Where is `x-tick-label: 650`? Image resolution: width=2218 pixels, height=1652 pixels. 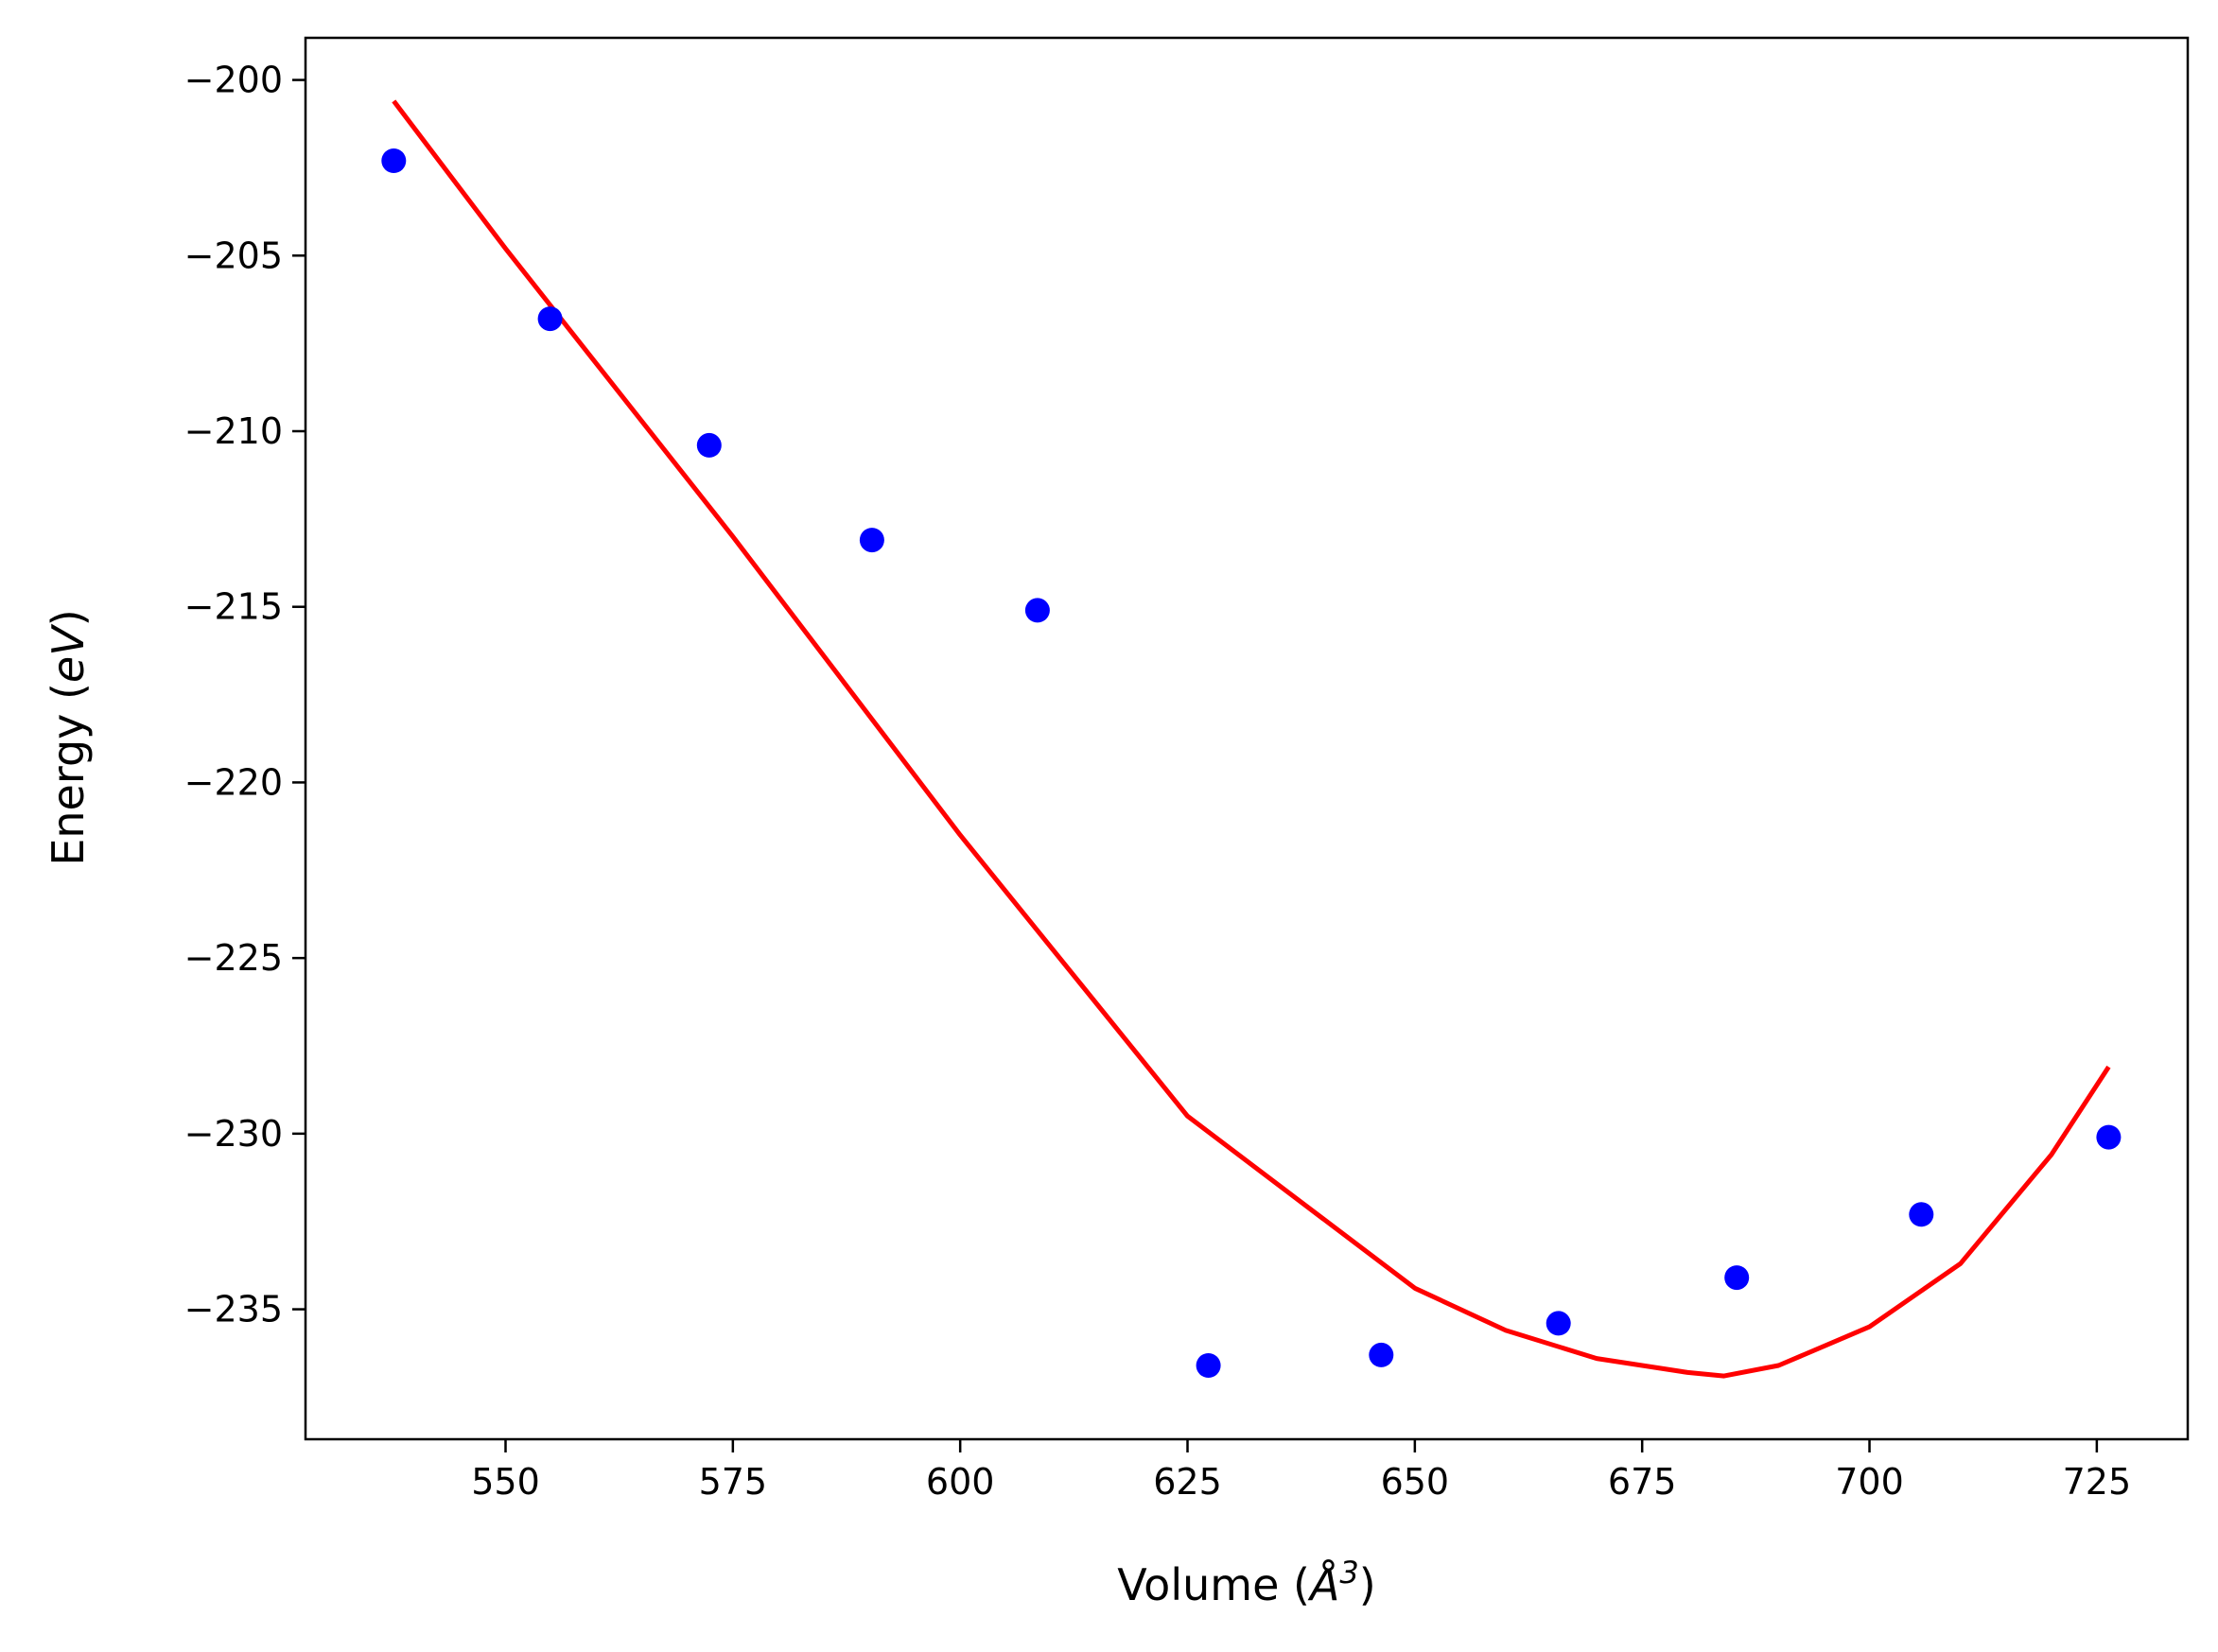 x-tick-label: 650 is located at coordinates (1415, 1482).